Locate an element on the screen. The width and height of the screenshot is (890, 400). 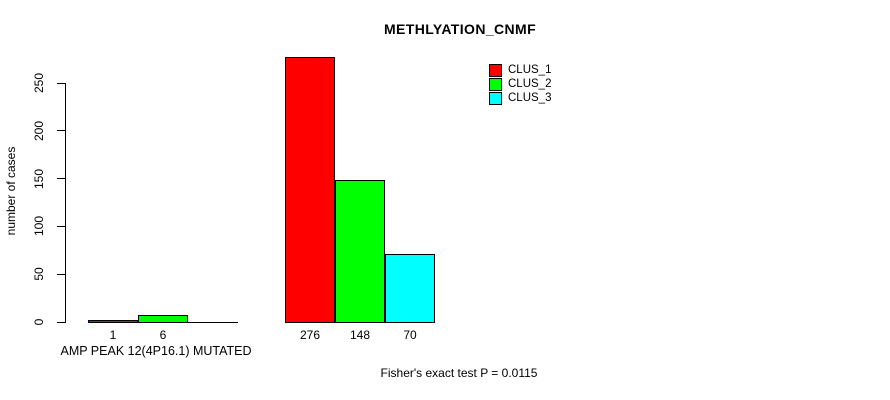
x-axis-group-label: AMP PEAK 12(4P16.1) MUTATED is located at coordinates (156, 351).